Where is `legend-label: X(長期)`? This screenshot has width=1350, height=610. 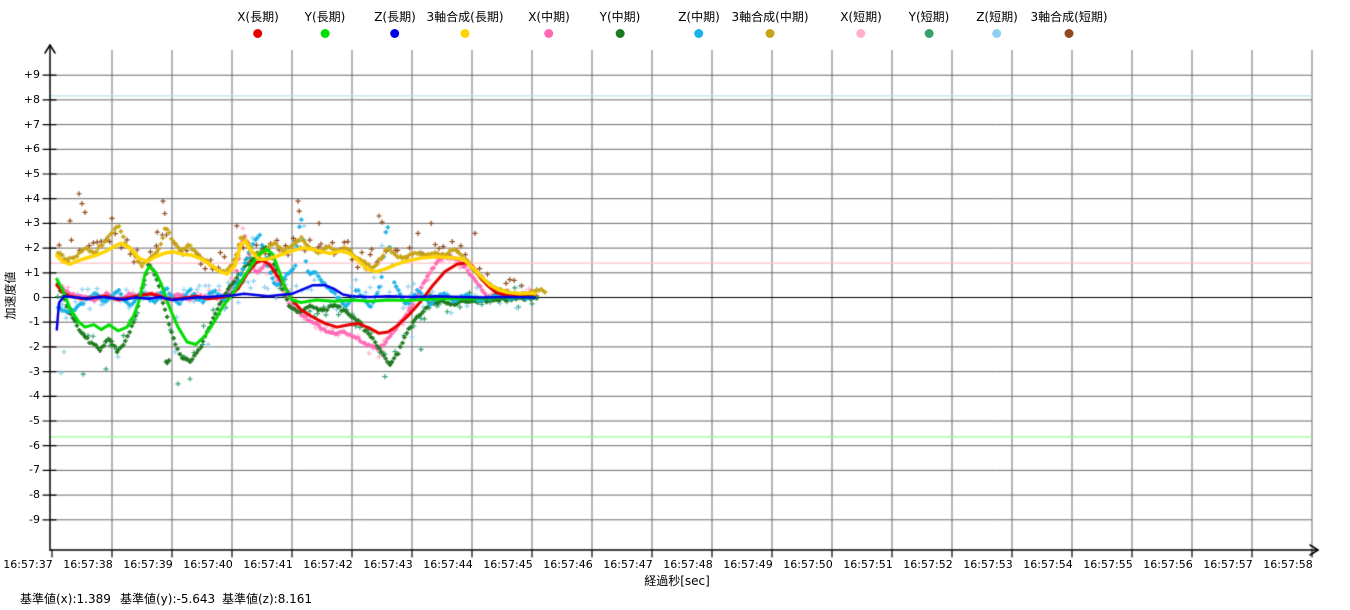 legend-label: X(長期) is located at coordinates (258, 17).